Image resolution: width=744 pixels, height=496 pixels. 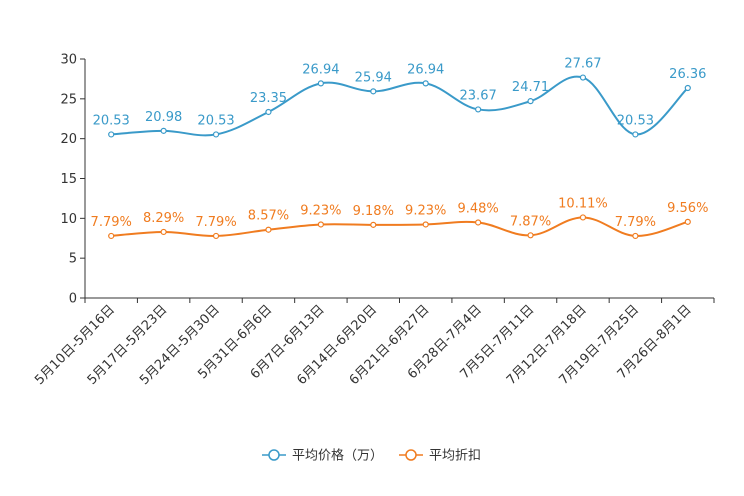 I want to click on data-label: 26.36, so click(x=687, y=74).